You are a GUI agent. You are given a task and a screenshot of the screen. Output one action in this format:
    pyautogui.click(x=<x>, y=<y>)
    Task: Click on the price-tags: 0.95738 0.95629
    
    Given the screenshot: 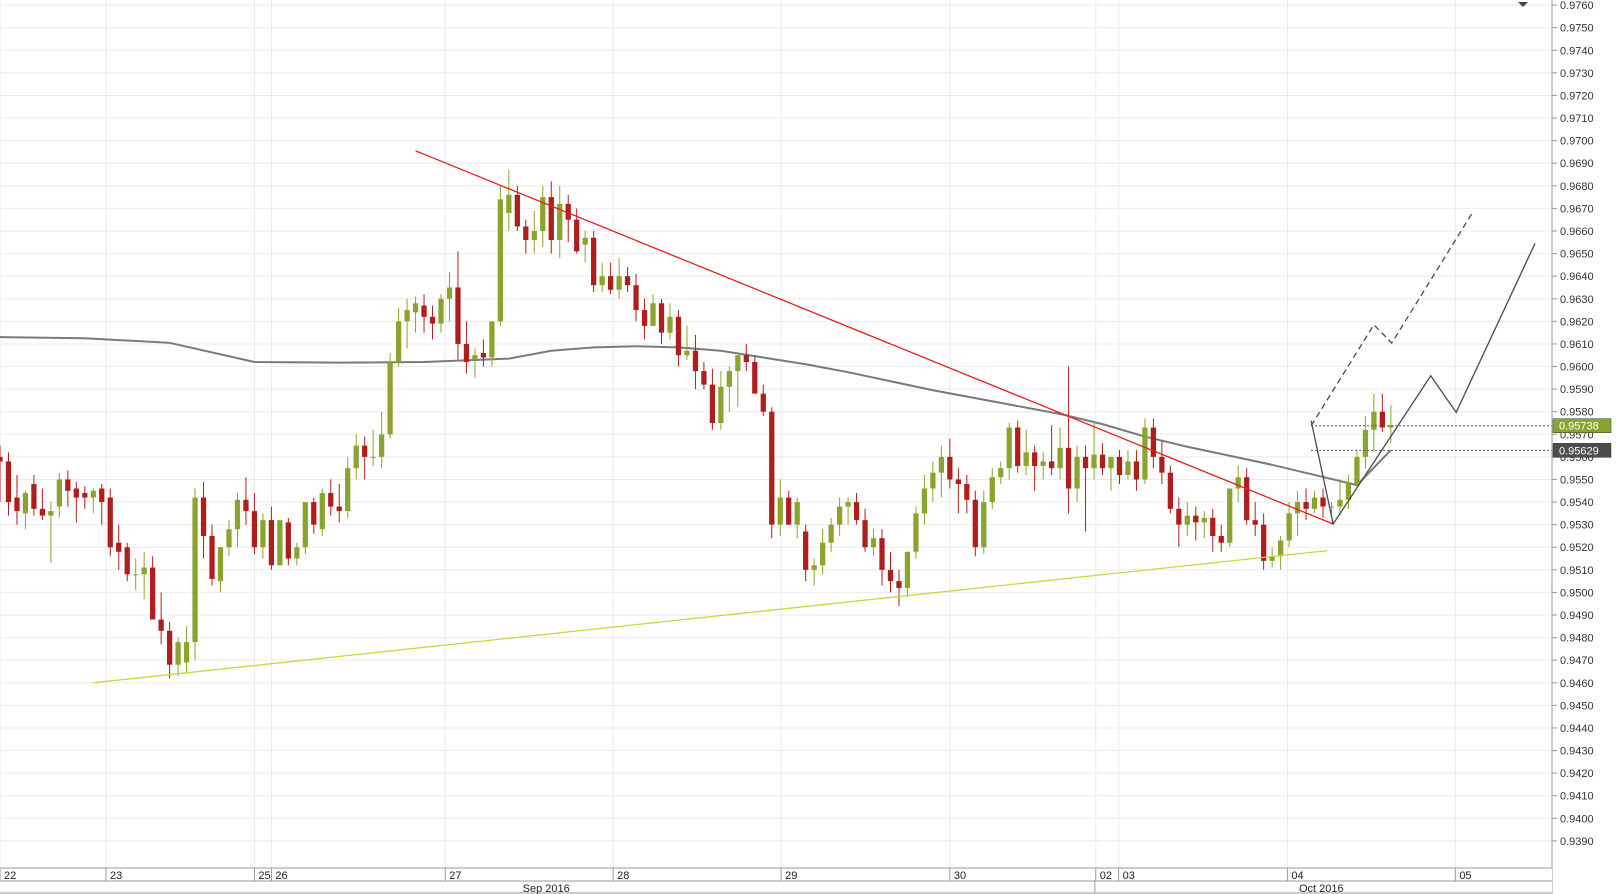 What is the action you would take?
    pyautogui.click(x=1582, y=438)
    